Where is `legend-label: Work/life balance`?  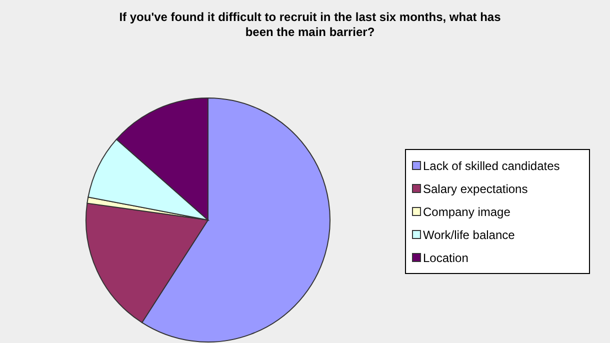 legend-label: Work/life balance is located at coordinates (469, 235).